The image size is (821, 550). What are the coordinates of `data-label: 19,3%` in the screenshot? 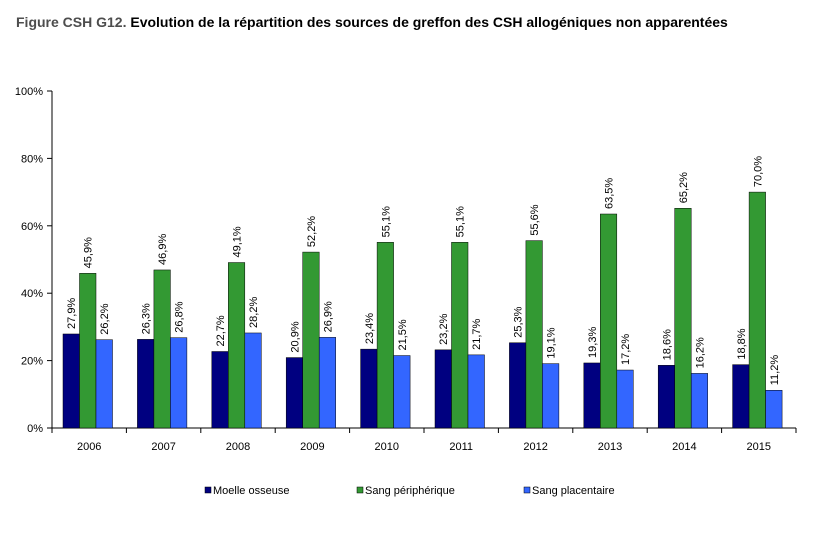 It's located at (593, 342).